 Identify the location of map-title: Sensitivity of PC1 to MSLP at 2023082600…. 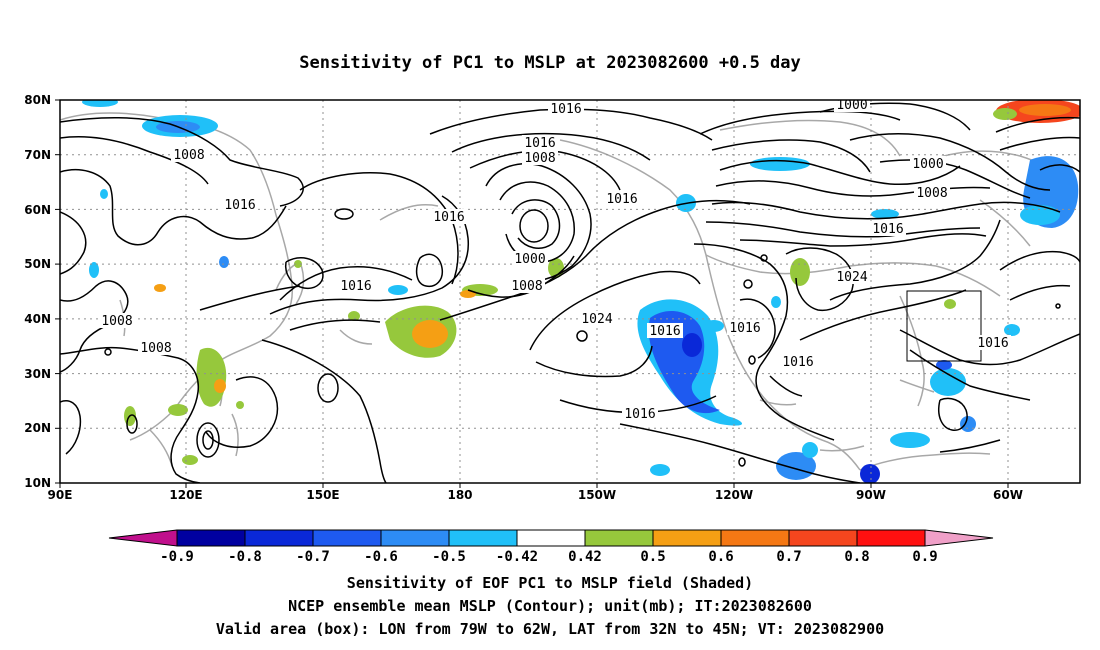
(550, 63).